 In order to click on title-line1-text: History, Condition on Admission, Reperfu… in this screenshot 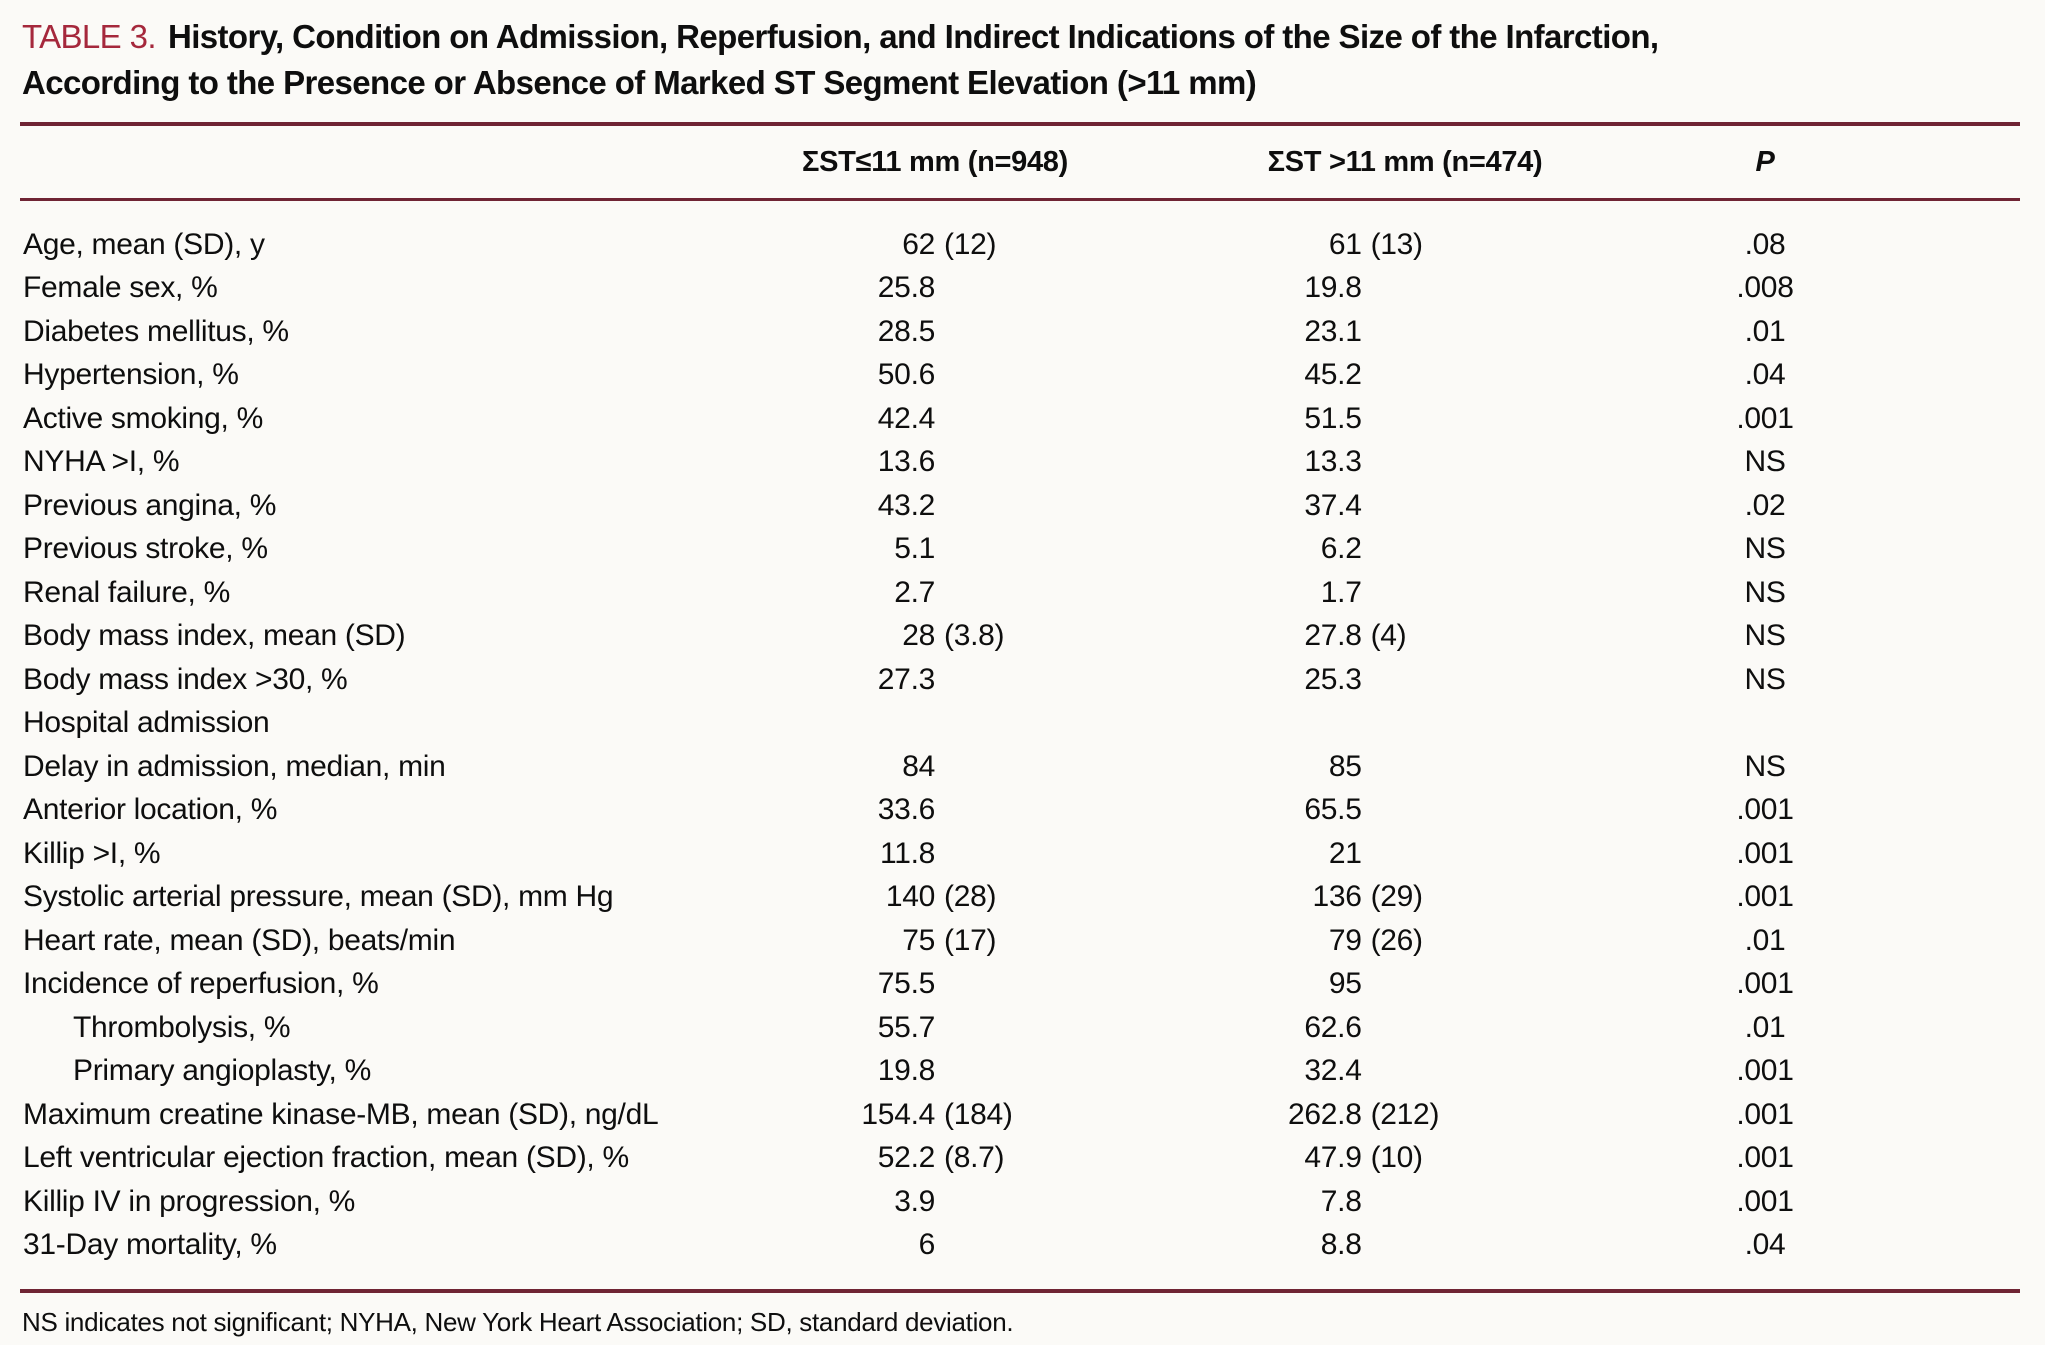, I will do `click(913, 36)`.